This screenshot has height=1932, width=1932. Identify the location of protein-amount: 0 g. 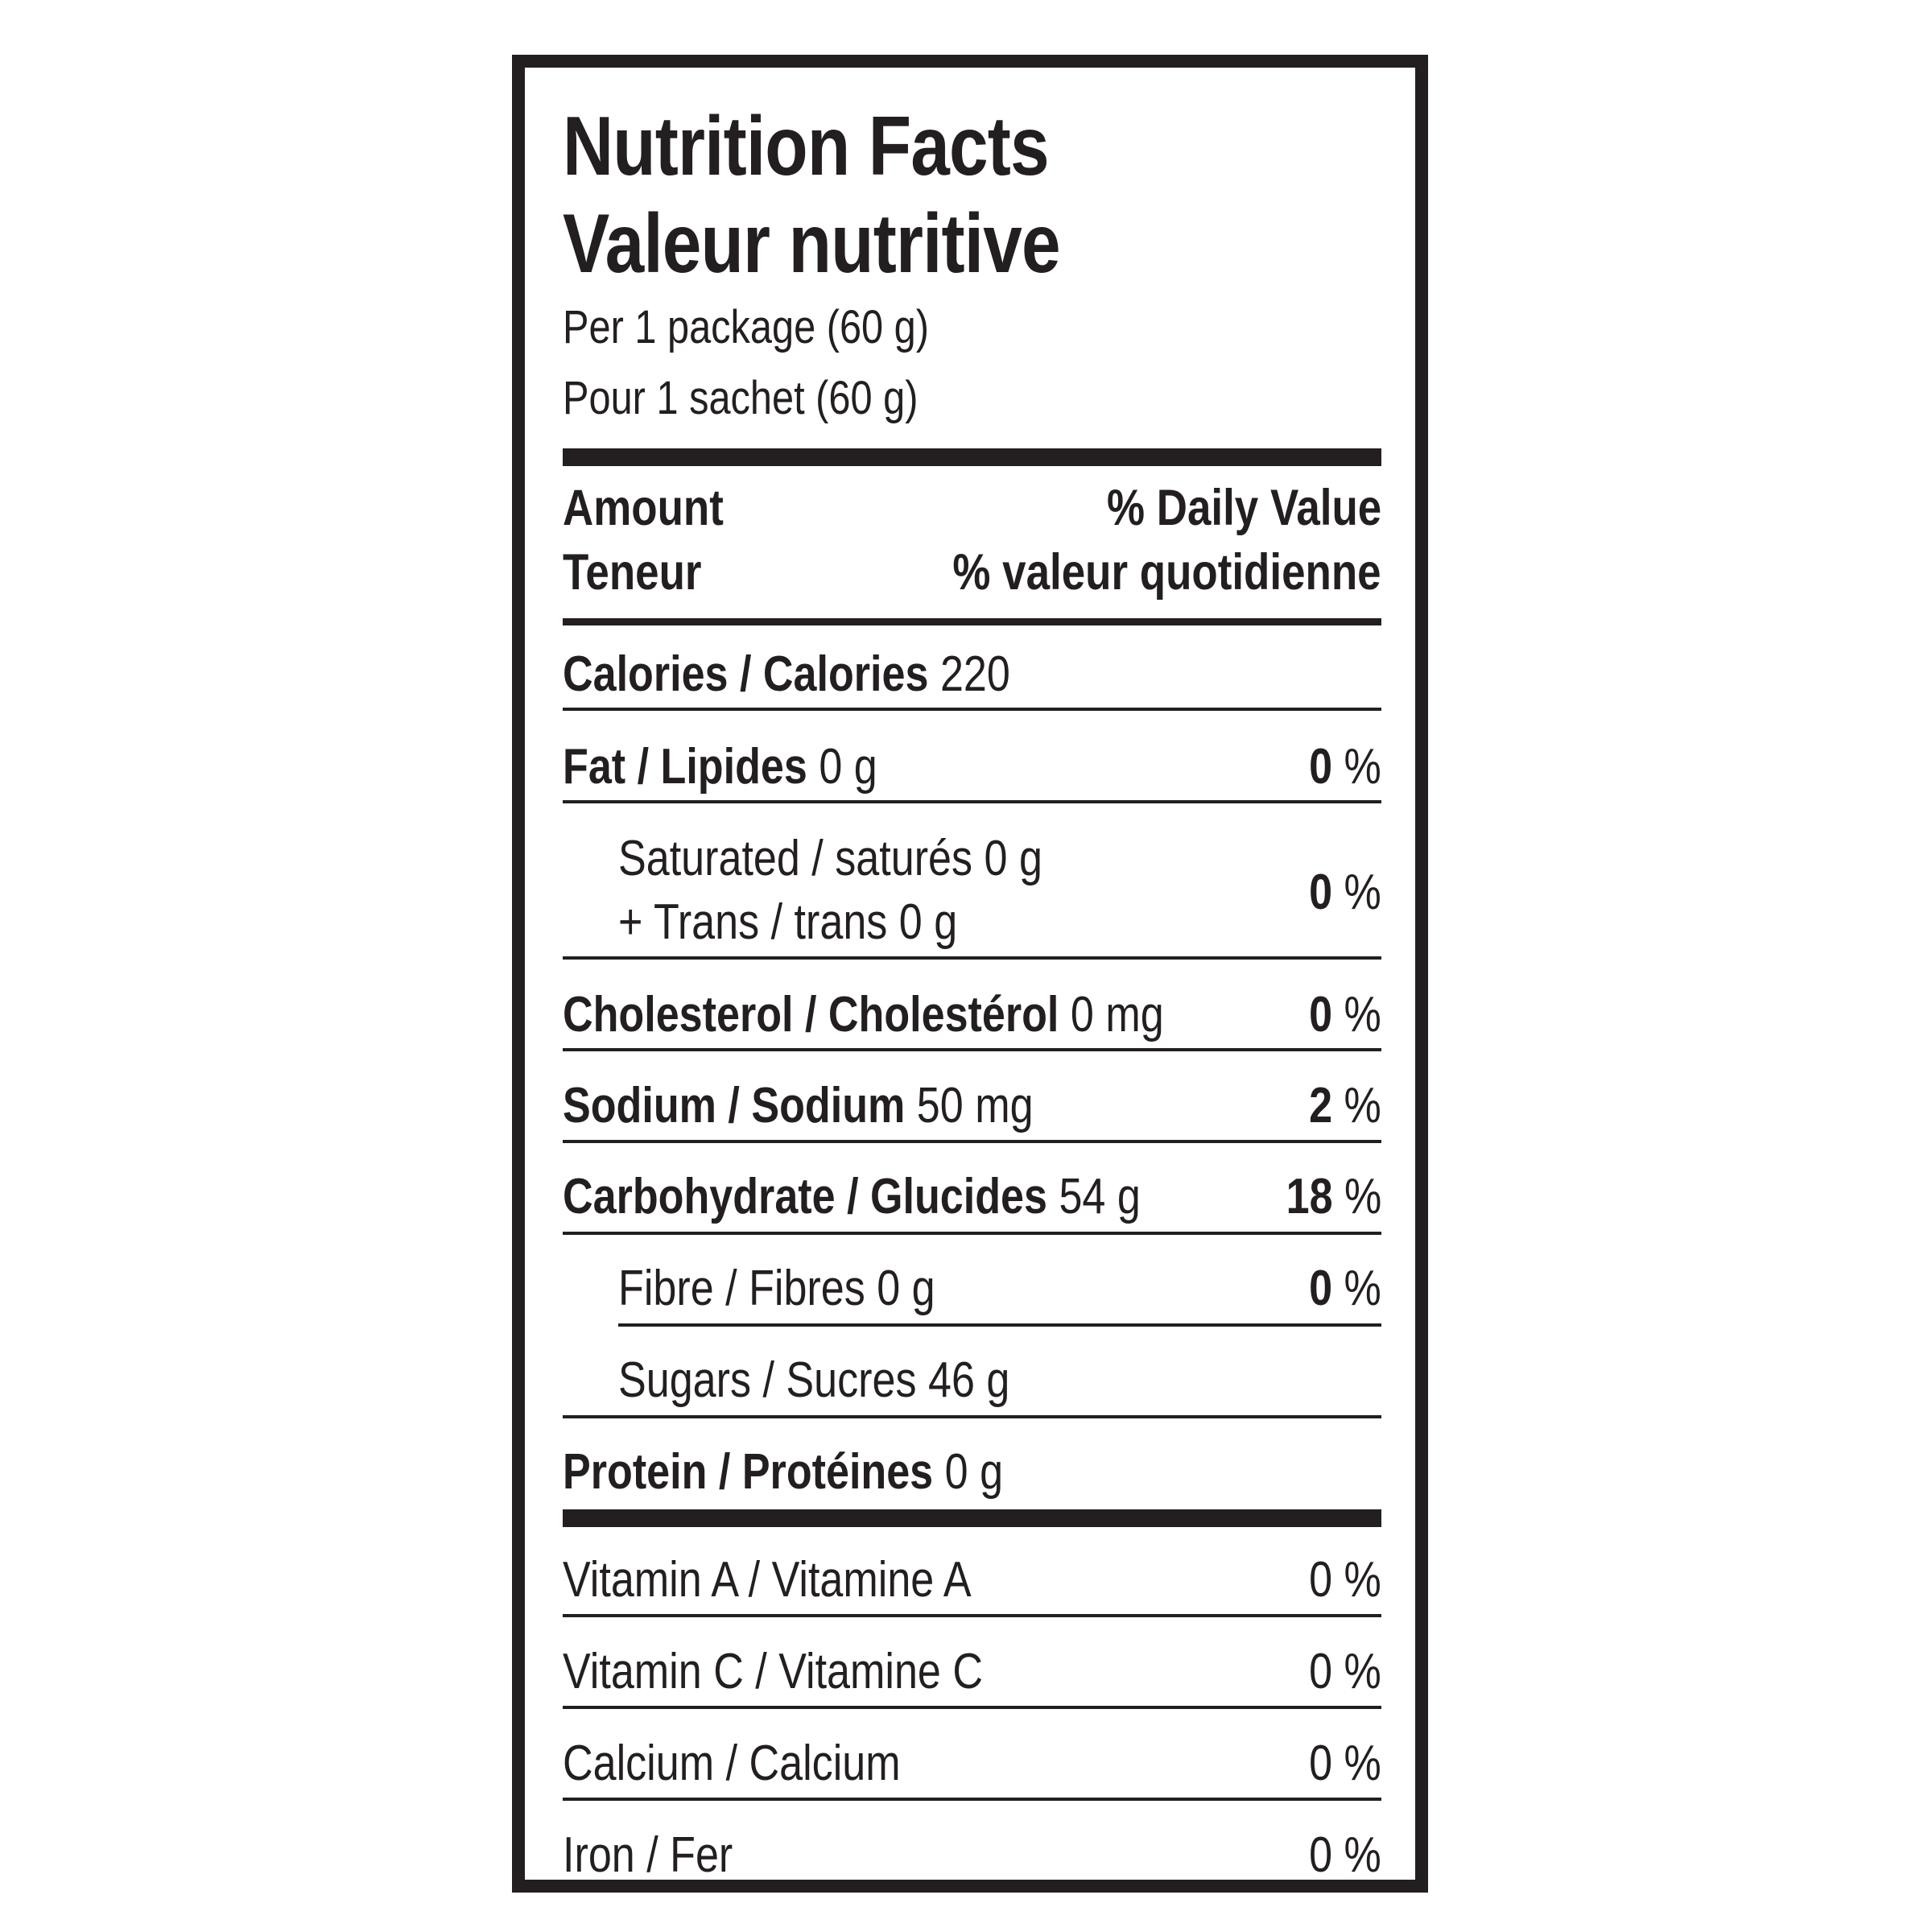
(974, 1472).